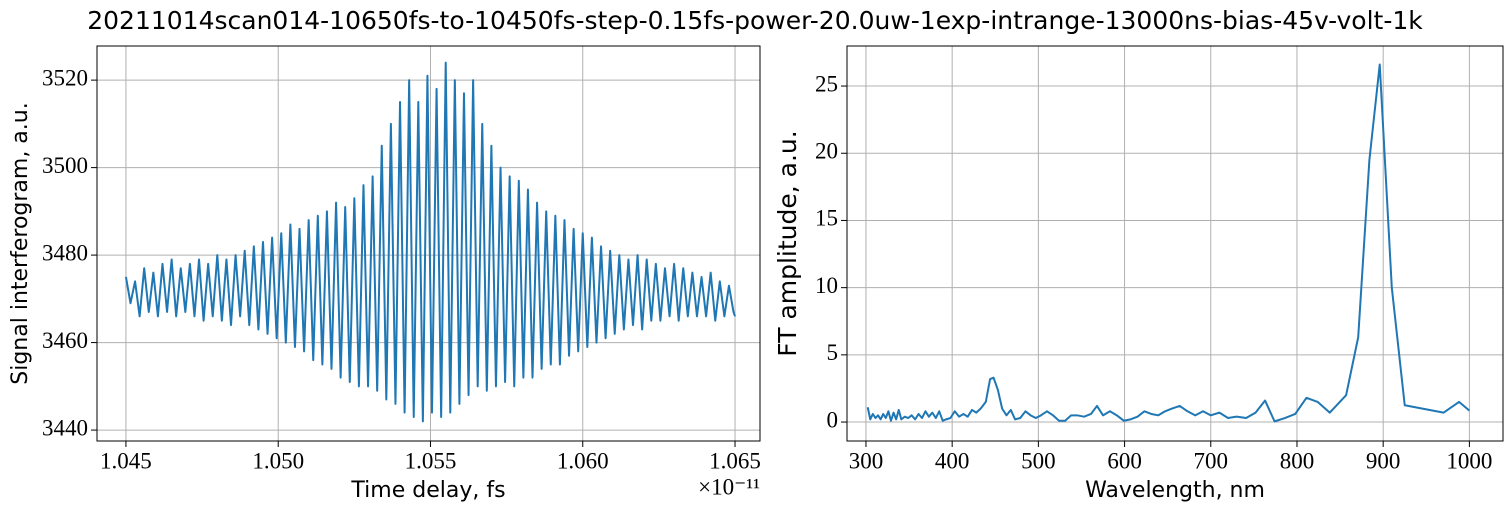 The width and height of the screenshot is (1511, 511). I want to click on y-tick-label: 10, so click(826, 285).